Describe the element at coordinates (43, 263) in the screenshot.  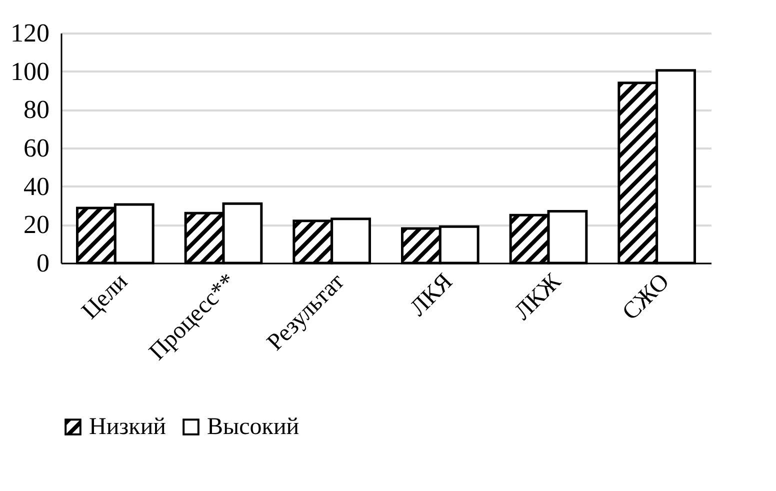
I see `y-tick-label: 0` at that location.